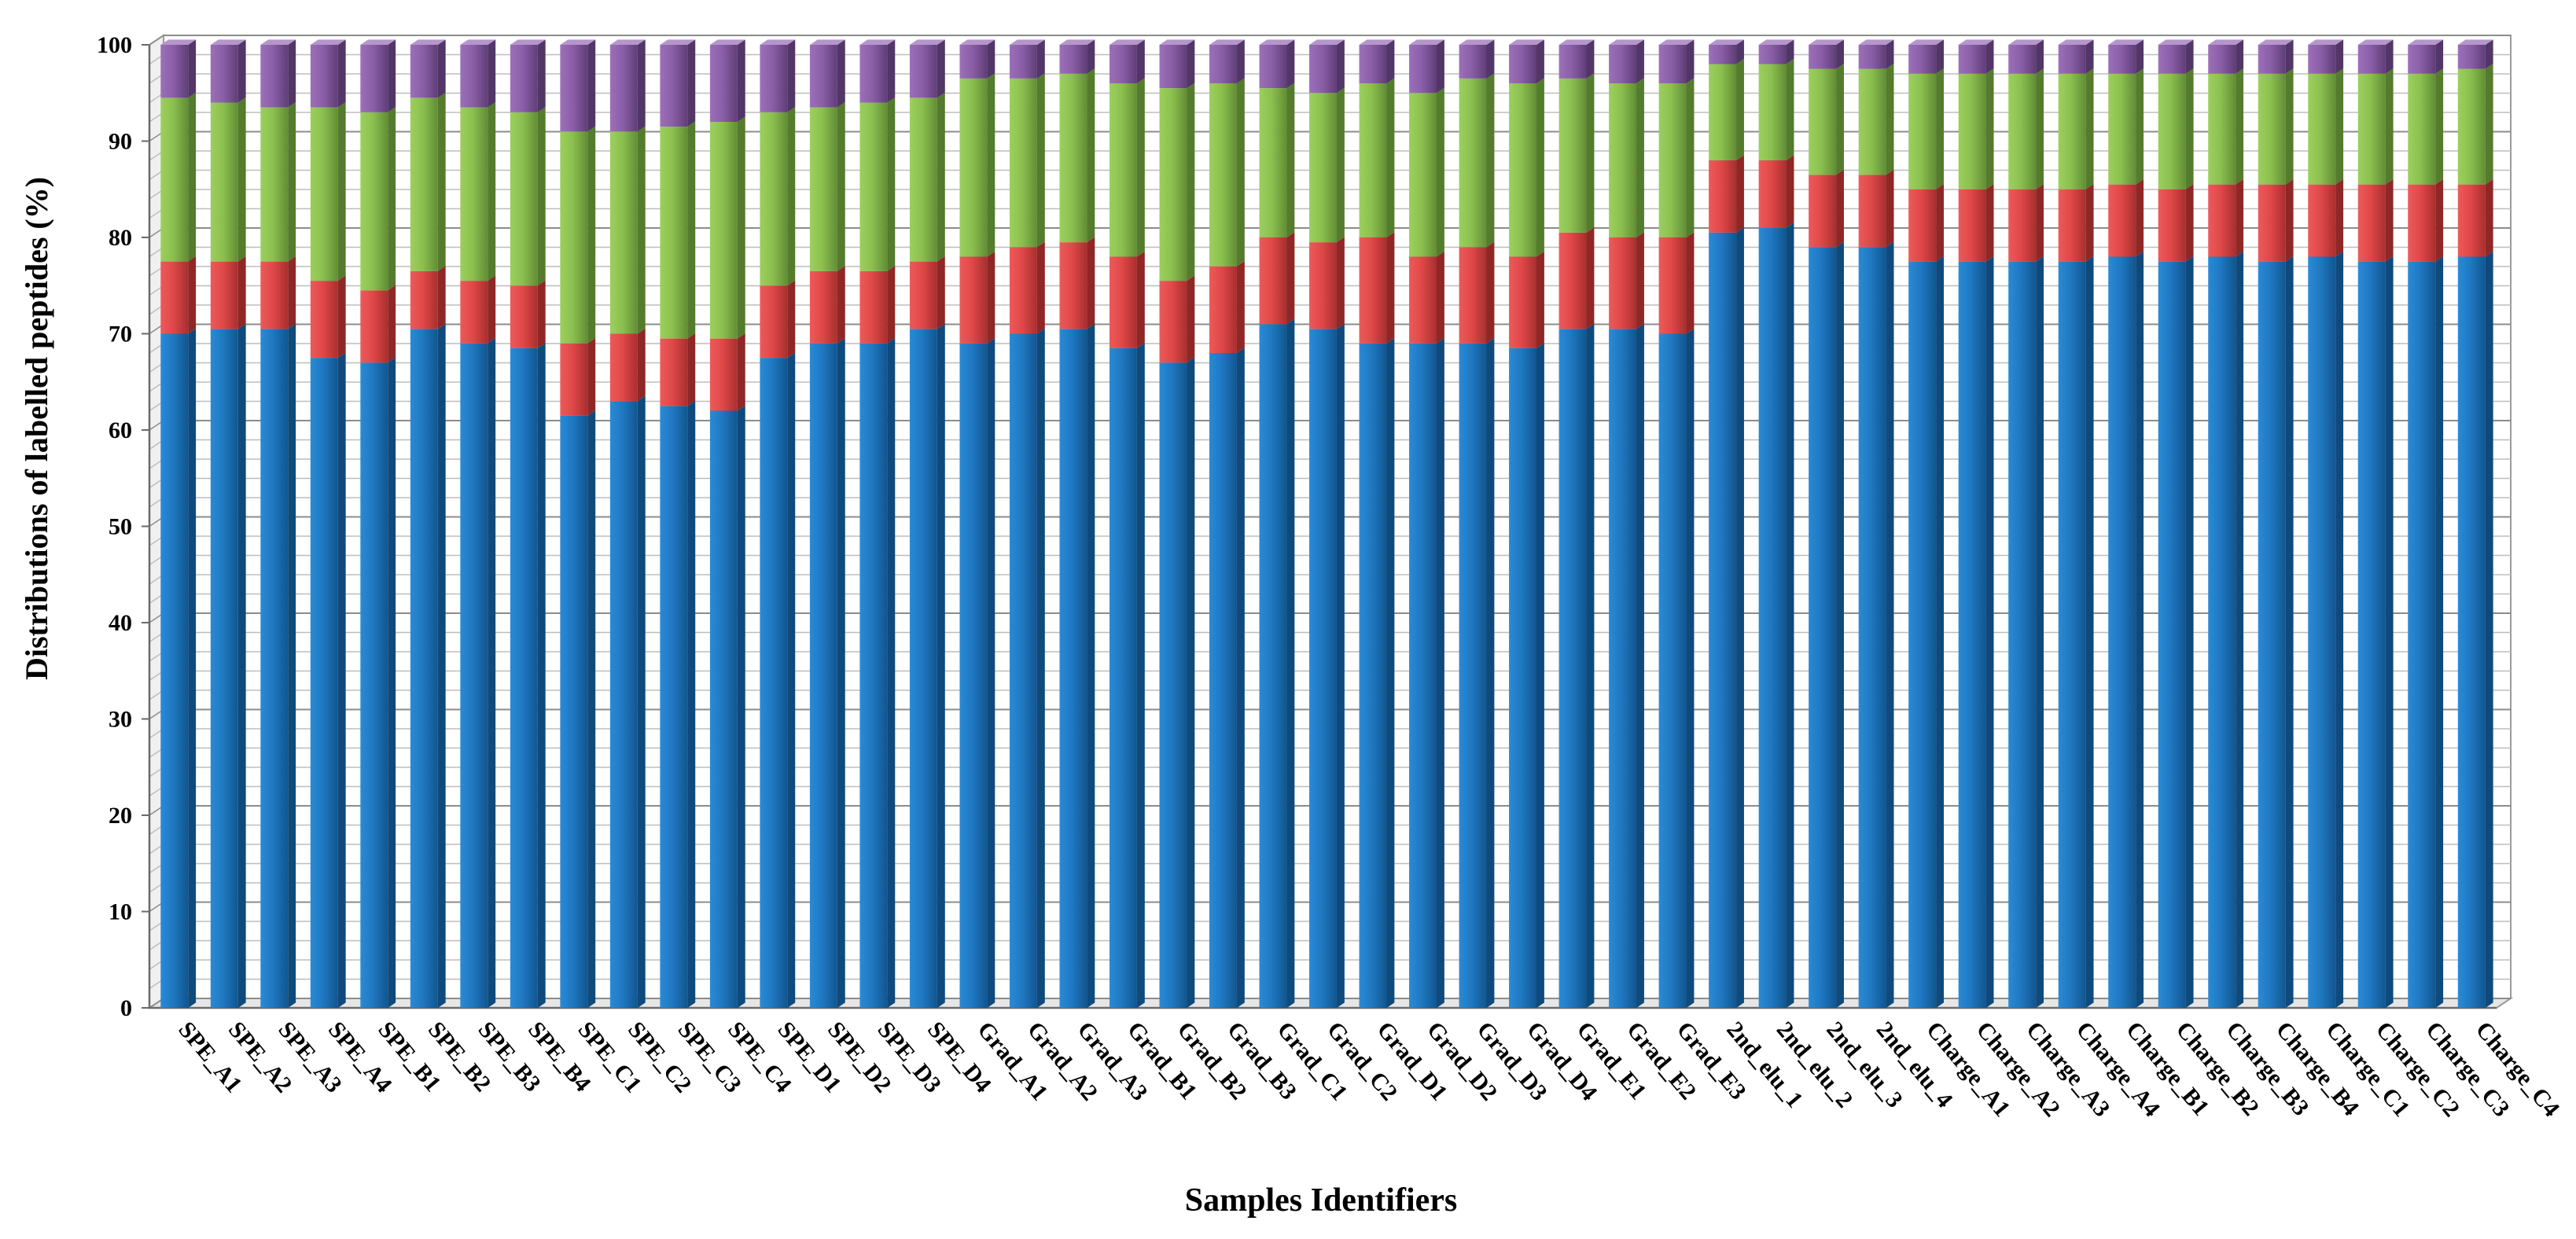 The image size is (2576, 1239). What do you see at coordinates (778, 523) in the screenshot?
I see `bar-stack-SPE_D1` at bounding box center [778, 523].